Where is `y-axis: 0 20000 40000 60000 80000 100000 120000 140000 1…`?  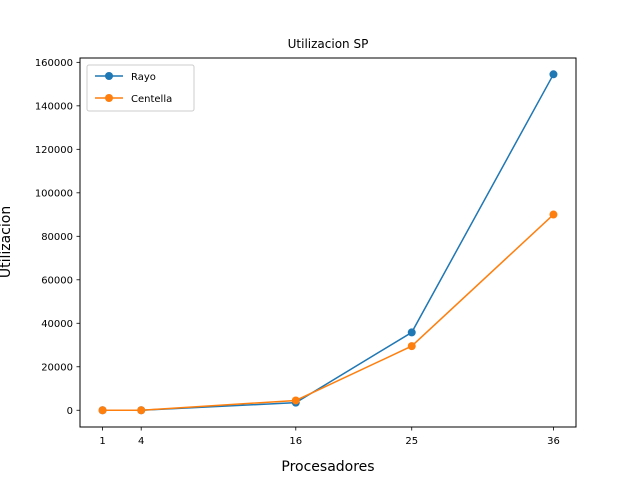 y-axis: 0 20000 40000 60000 80000 100000 120000 140000 1… is located at coordinates (57, 237).